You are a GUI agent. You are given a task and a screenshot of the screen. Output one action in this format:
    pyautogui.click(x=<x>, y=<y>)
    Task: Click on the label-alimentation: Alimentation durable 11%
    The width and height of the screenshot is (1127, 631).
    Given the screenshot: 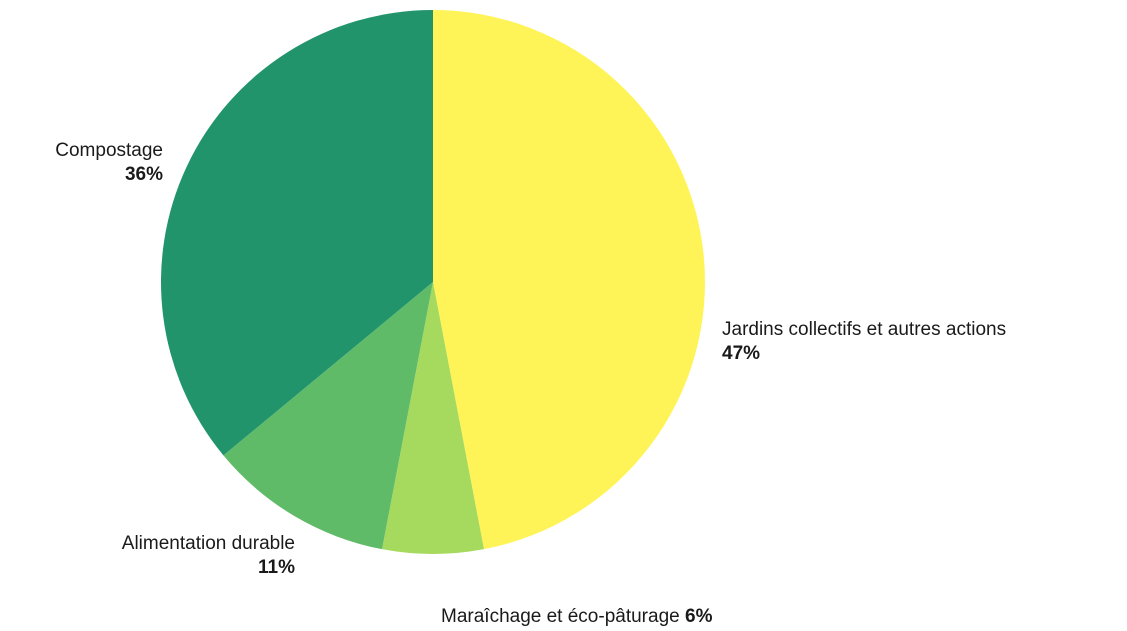 What is the action you would take?
    pyautogui.click(x=208, y=556)
    